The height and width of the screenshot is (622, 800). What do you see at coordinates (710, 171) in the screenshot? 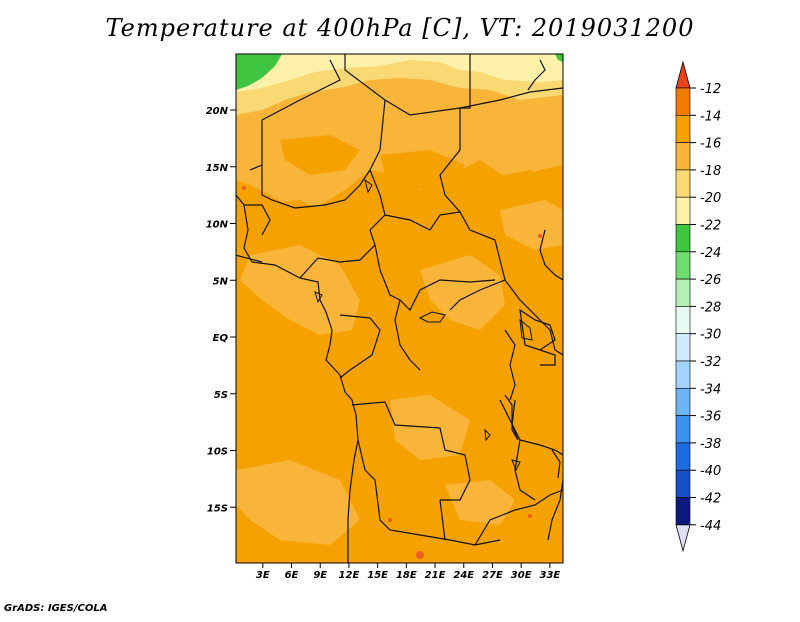
I see `colorbar-label: -18` at bounding box center [710, 171].